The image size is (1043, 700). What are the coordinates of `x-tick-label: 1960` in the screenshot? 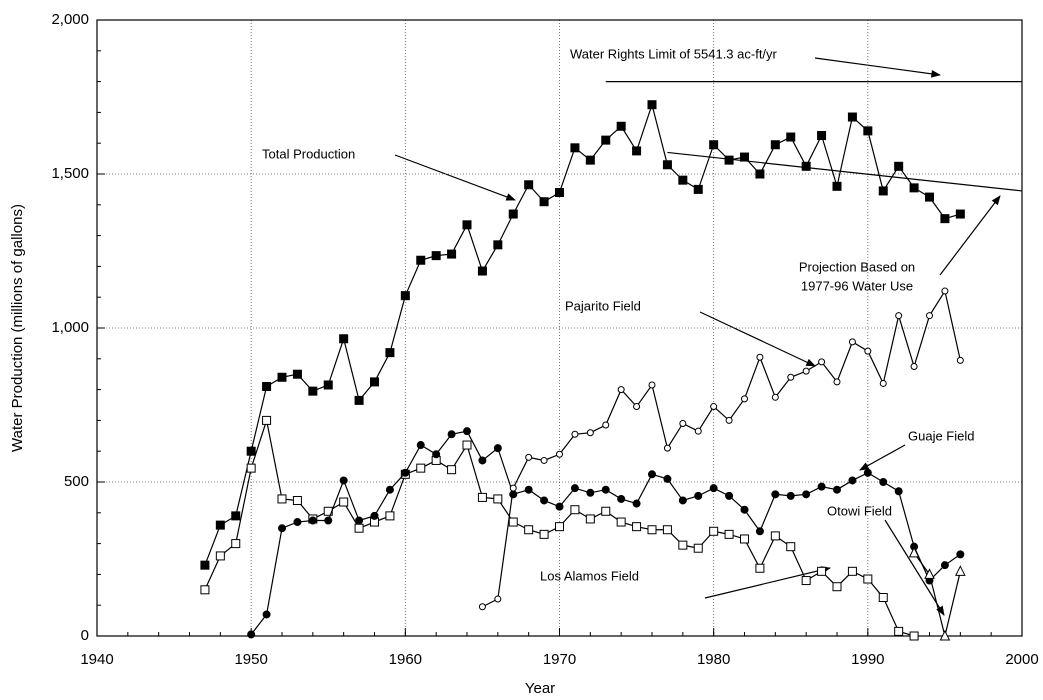 It's located at (405, 659).